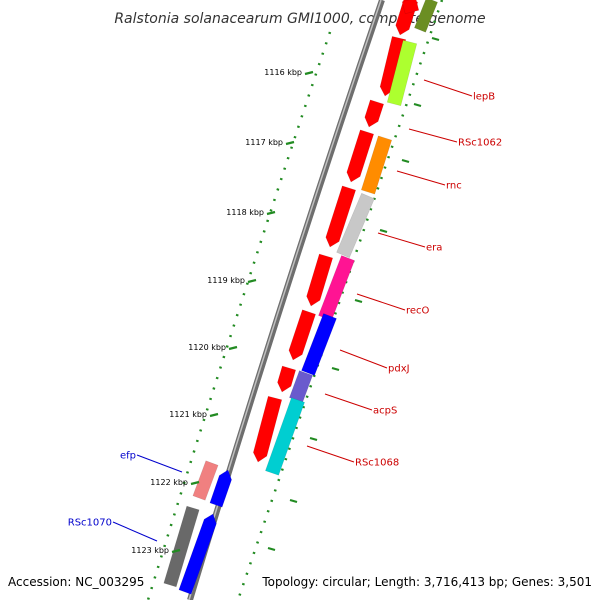 Image resolution: width=600 pixels, height=600 pixels. What do you see at coordinates (169, 482) in the screenshot?
I see `tick-label: 1122 kbp` at bounding box center [169, 482].